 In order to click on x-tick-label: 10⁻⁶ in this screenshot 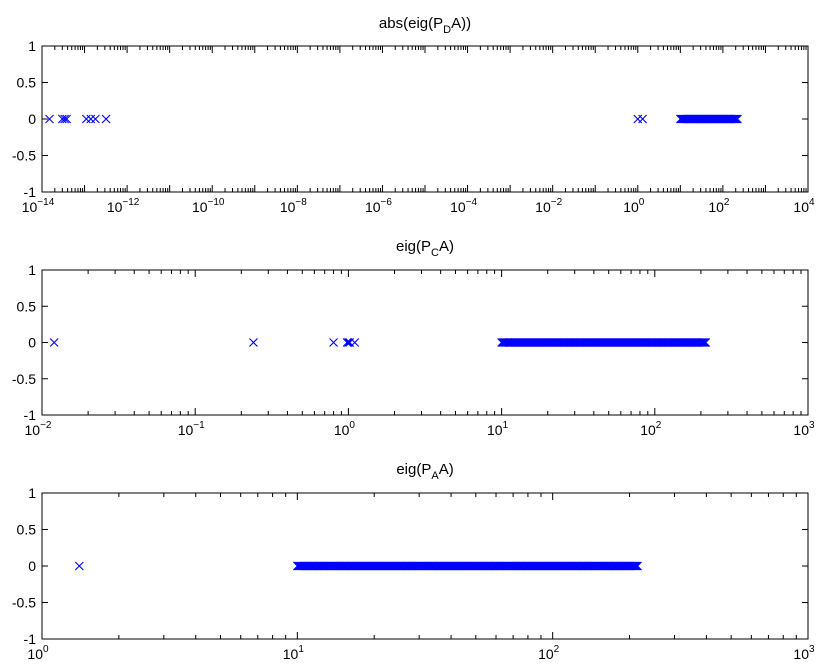, I will do `click(378, 206)`.